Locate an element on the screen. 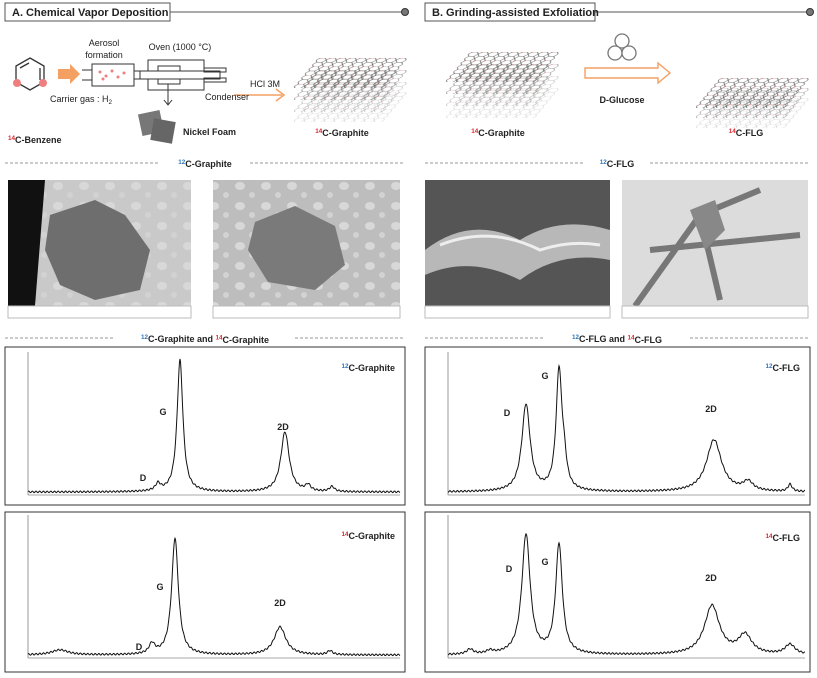 This screenshot has width=817, height=678. label-text: C-Benzene is located at coordinates (38, 140).